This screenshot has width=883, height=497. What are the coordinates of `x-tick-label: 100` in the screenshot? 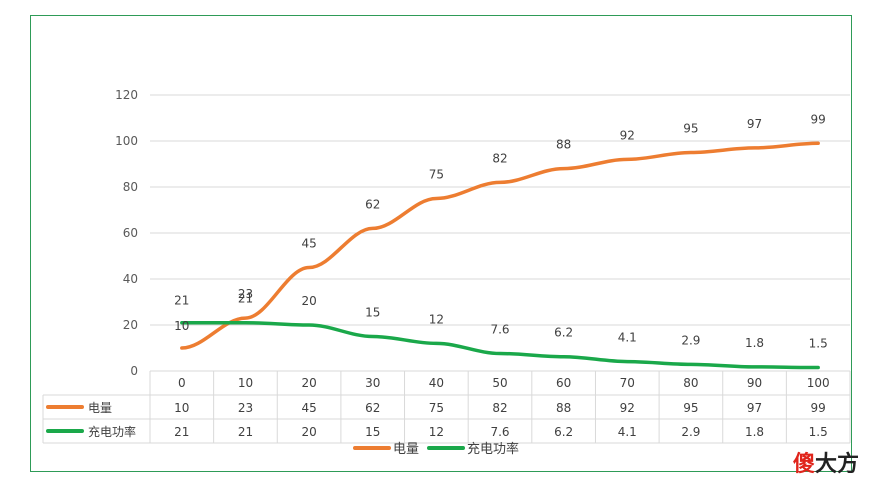 It's located at (818, 383).